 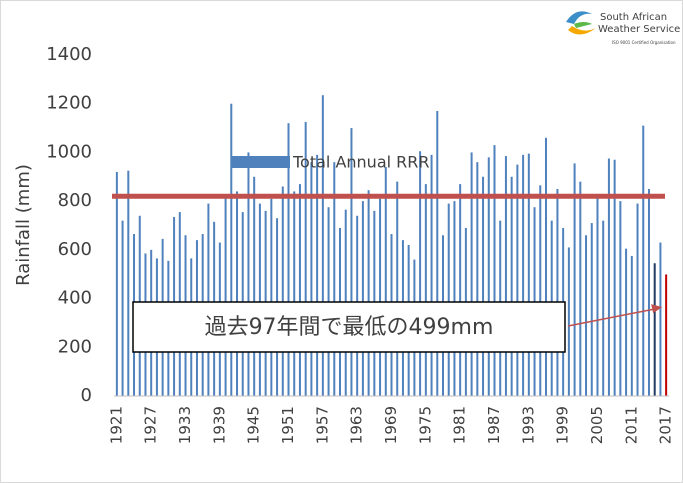 What do you see at coordinates (75, 249) in the screenshot?
I see `y-tick-label: 600` at bounding box center [75, 249].